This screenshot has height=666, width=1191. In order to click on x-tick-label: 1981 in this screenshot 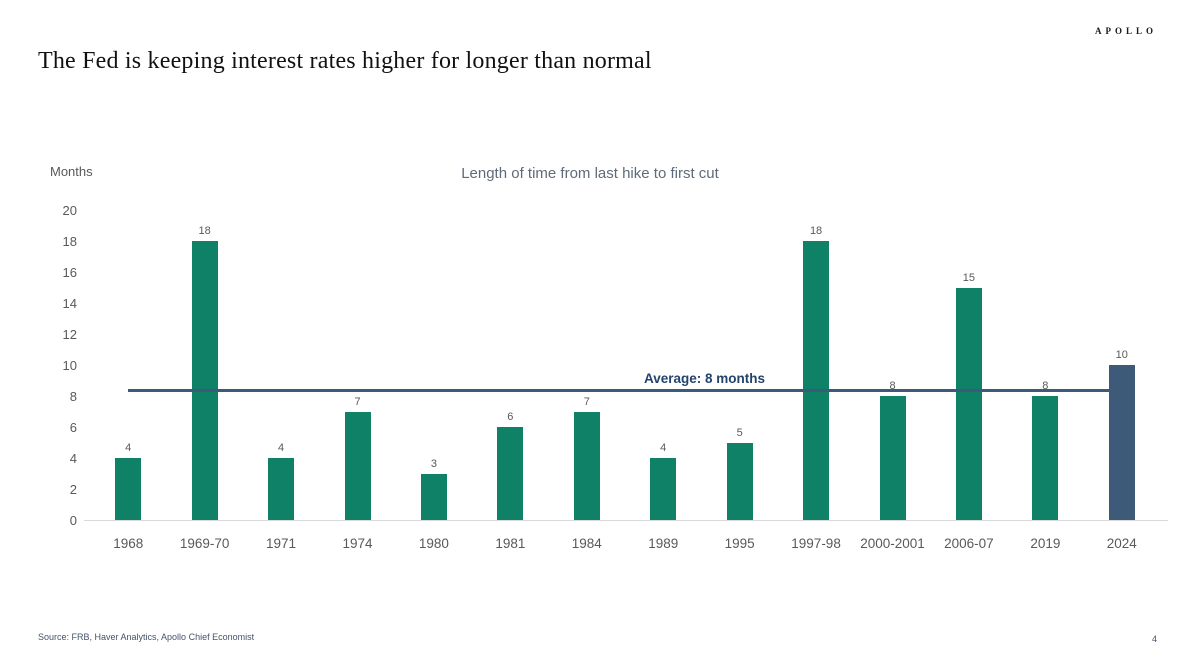, I will do `click(510, 543)`.